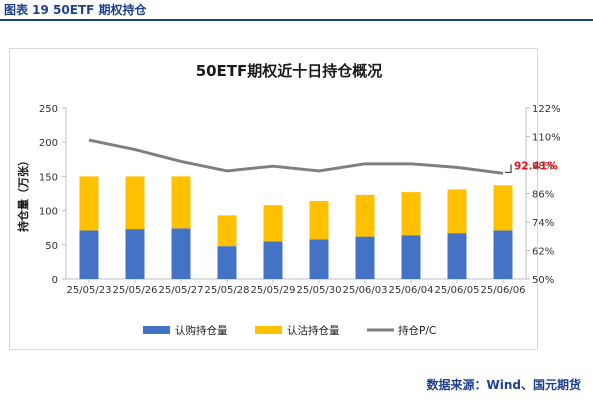  What do you see at coordinates (48, 177) in the screenshot?
I see `y-tick-label: 150` at bounding box center [48, 177].